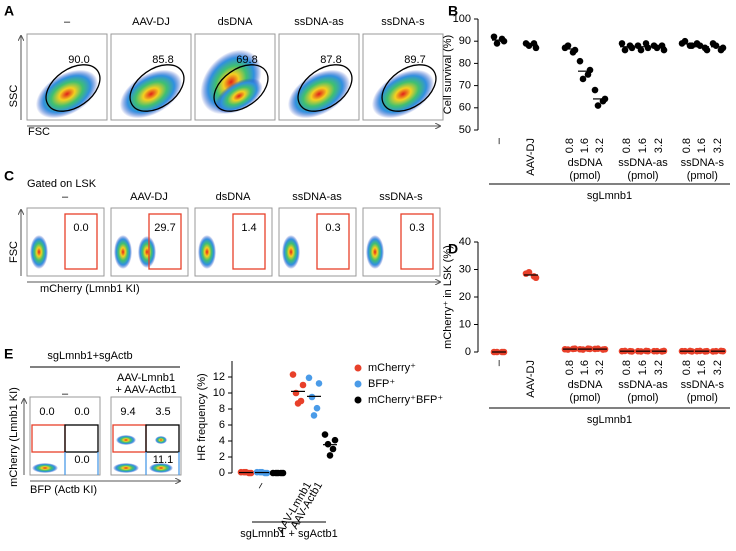  I want to click on y-tick-label: 4, so click(222, 441).